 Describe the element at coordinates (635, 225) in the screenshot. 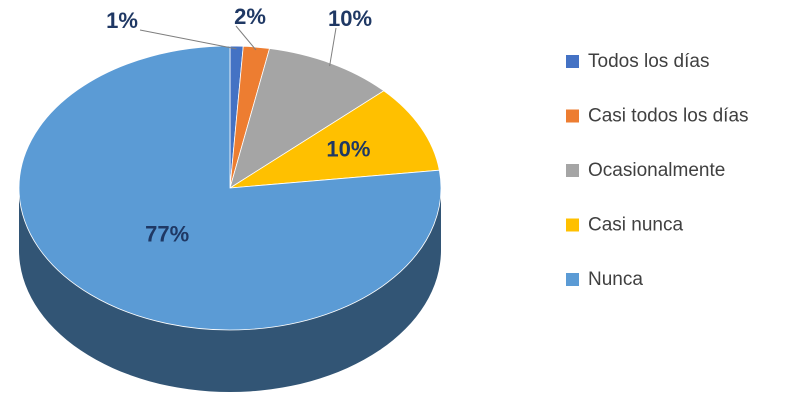

I see `legend-label: Casi nunca` at that location.